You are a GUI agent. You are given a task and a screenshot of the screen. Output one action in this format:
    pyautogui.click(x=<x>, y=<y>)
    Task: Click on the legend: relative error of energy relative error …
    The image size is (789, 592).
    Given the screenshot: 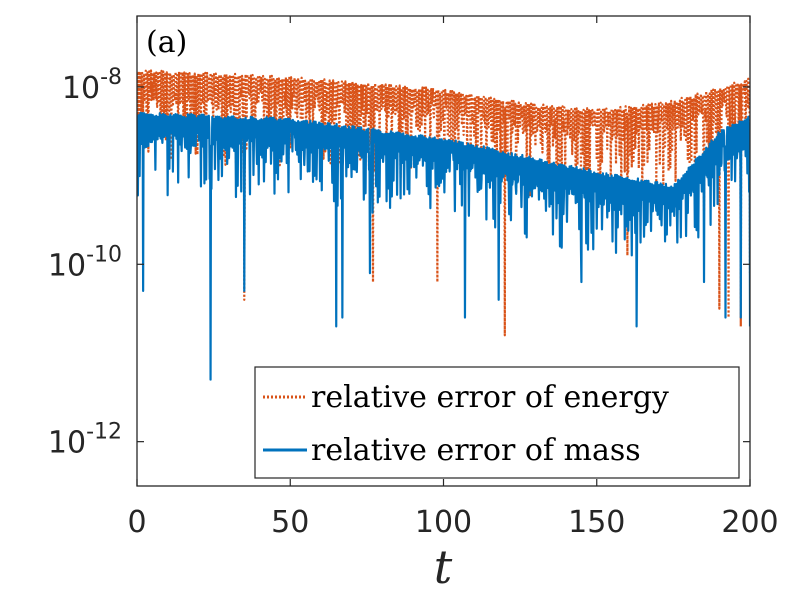 What is the action you would take?
    pyautogui.click(x=497, y=422)
    